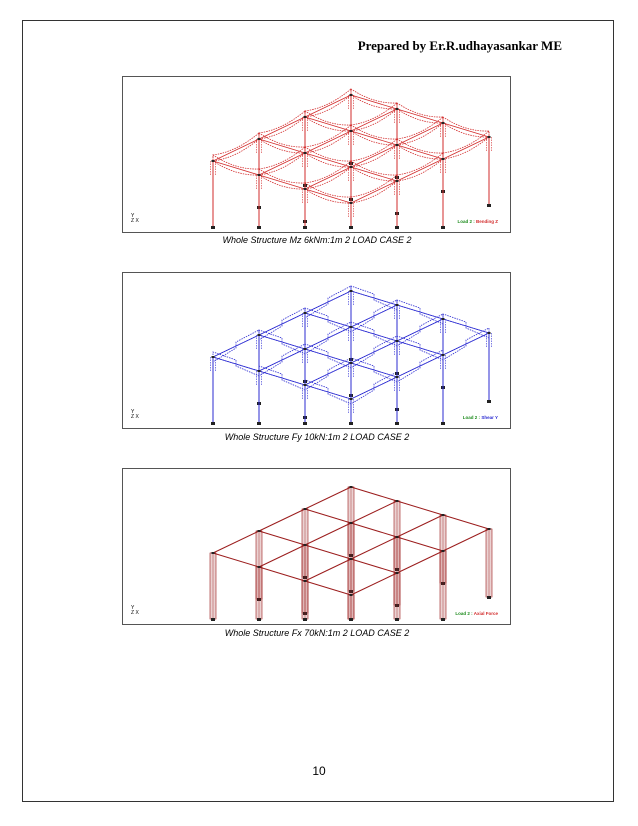  What do you see at coordinates (317, 633) in the screenshot?
I see `figure-caption: Whole Structure Fx 70kN:1m 2 LOAD CASE 2` at bounding box center [317, 633].